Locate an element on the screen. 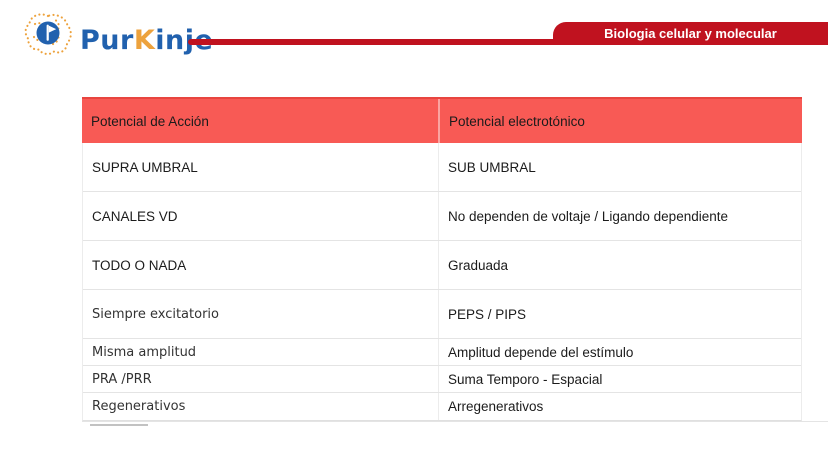  table-cell-left: Siempre excitatorio is located at coordinates (155, 314).